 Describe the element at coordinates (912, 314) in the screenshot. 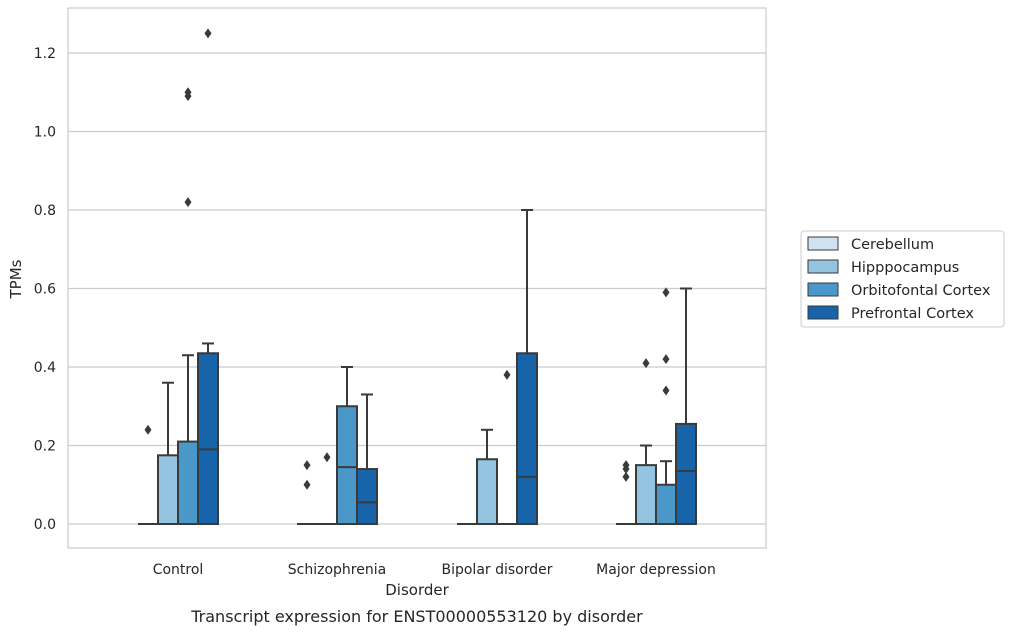

I see `legend-label: Prefrontal Cortex` at that location.